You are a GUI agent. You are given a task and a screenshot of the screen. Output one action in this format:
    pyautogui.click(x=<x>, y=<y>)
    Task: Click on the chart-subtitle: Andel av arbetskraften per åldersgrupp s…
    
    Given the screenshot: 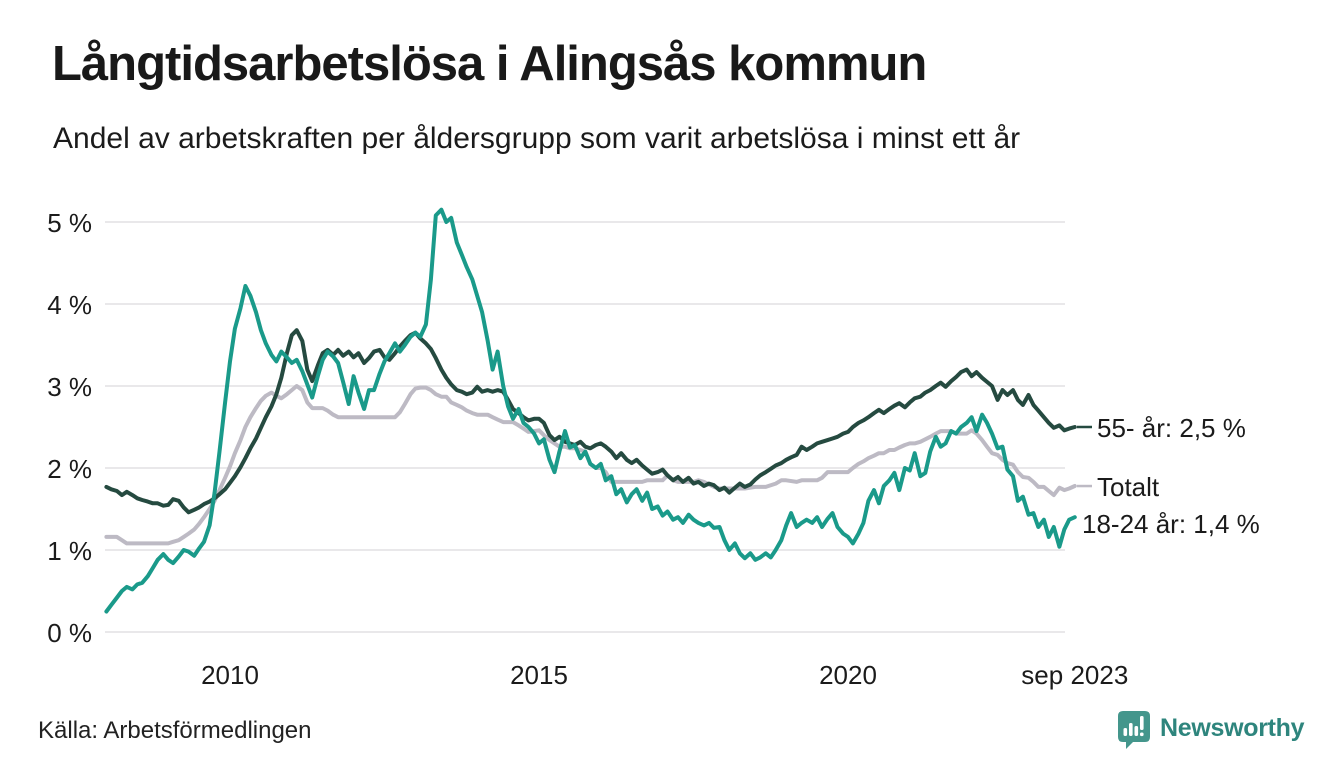 What is the action you would take?
    pyautogui.click(x=537, y=138)
    